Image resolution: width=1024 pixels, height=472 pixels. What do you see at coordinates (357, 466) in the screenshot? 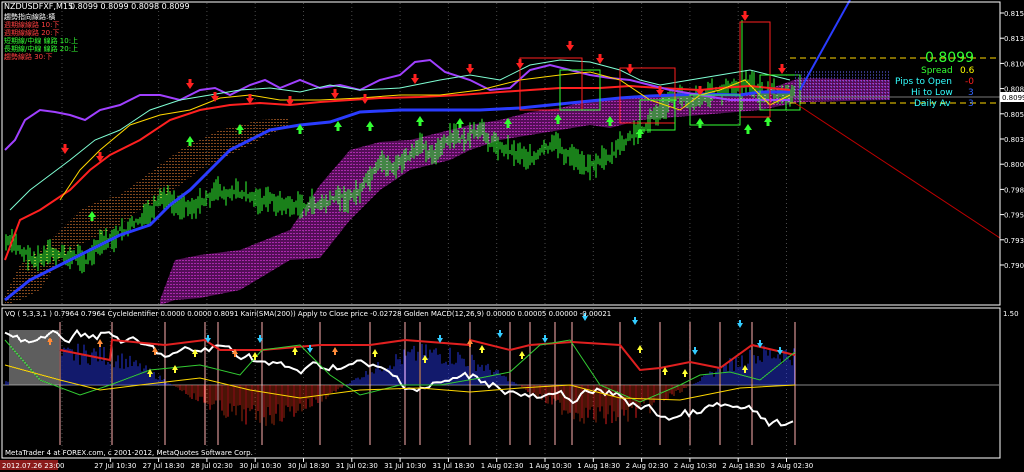
I see `time-label: 31 Jul 02:30` at bounding box center [357, 466].